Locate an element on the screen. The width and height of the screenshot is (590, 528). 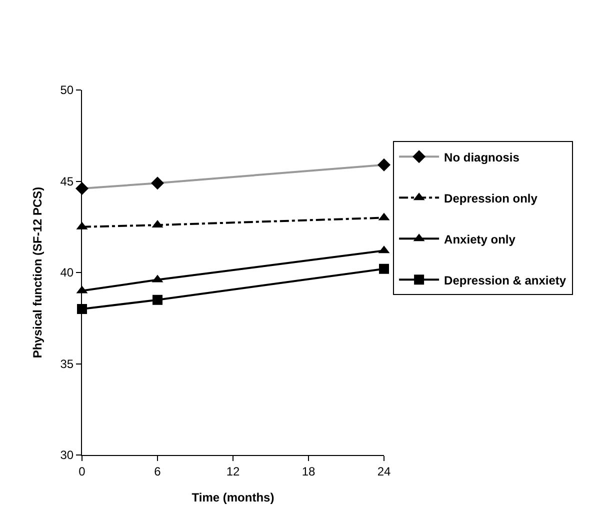
legend-label: Anxiety only is located at coordinates (480, 239).